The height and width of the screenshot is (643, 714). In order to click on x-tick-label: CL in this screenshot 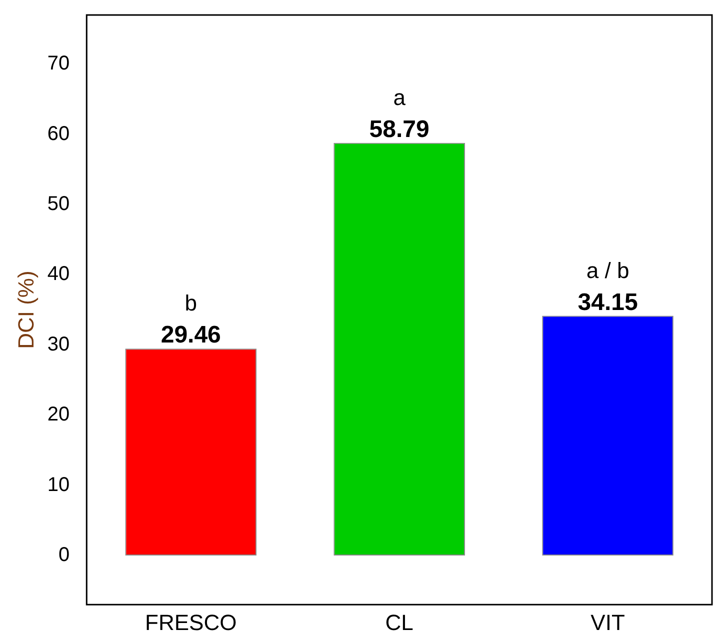, I will do `click(399, 622)`.